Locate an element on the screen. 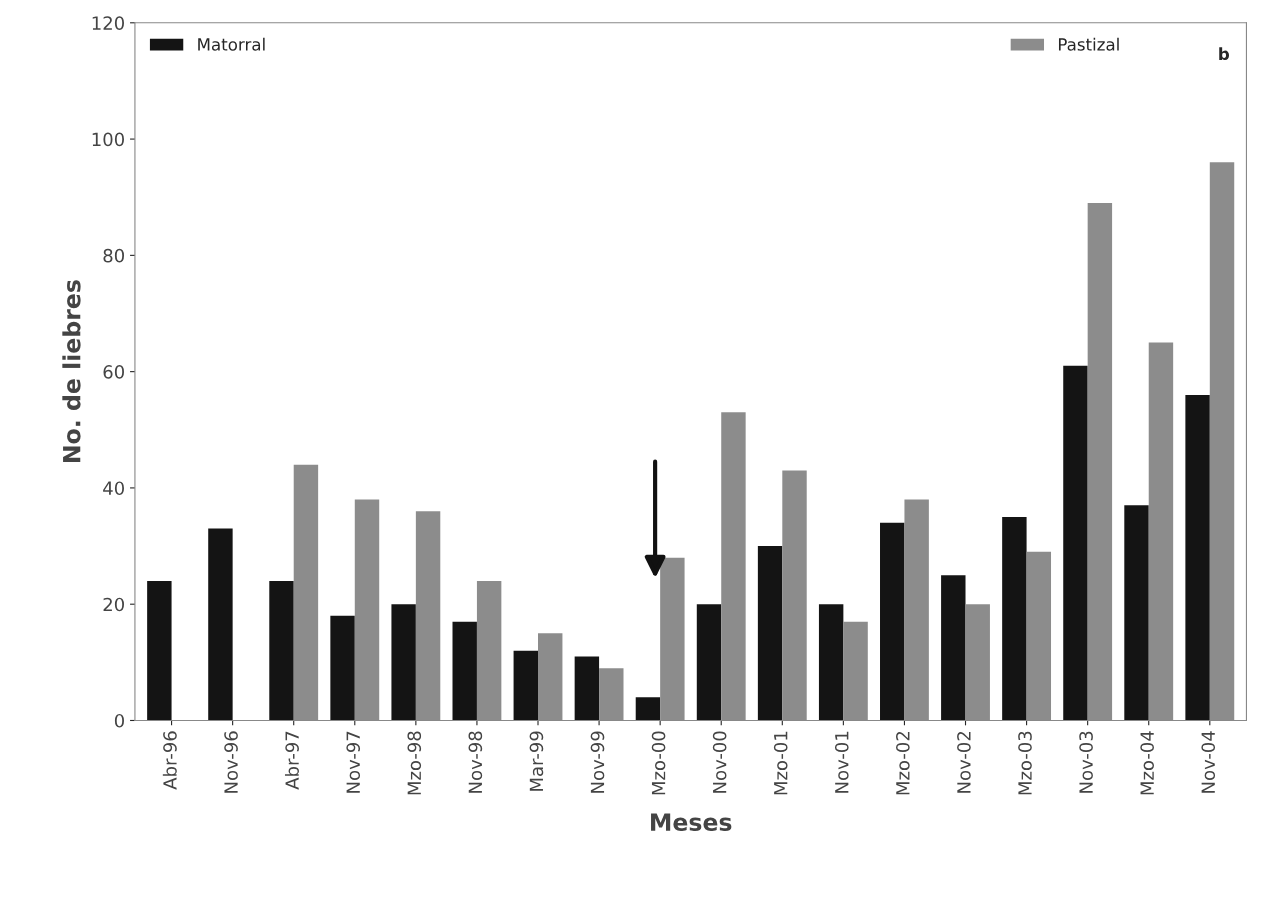 The width and height of the screenshot is (1285, 912). x-tick-label: Mzo-01 is located at coordinates (780, 763).